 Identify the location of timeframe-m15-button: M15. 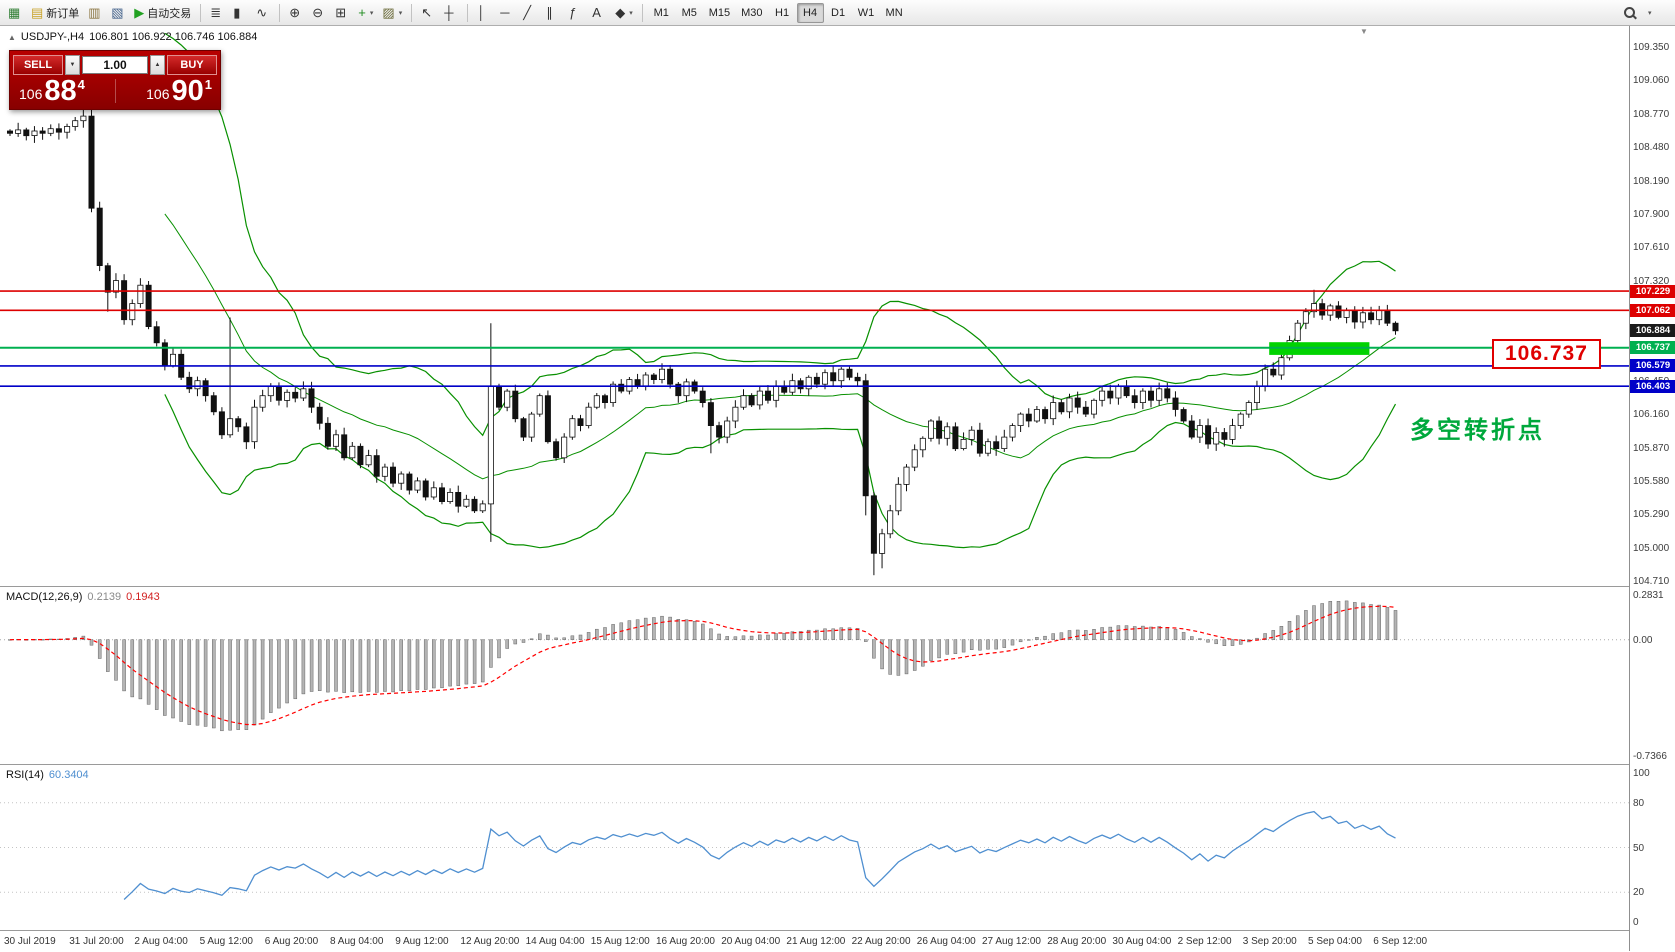
(719, 13).